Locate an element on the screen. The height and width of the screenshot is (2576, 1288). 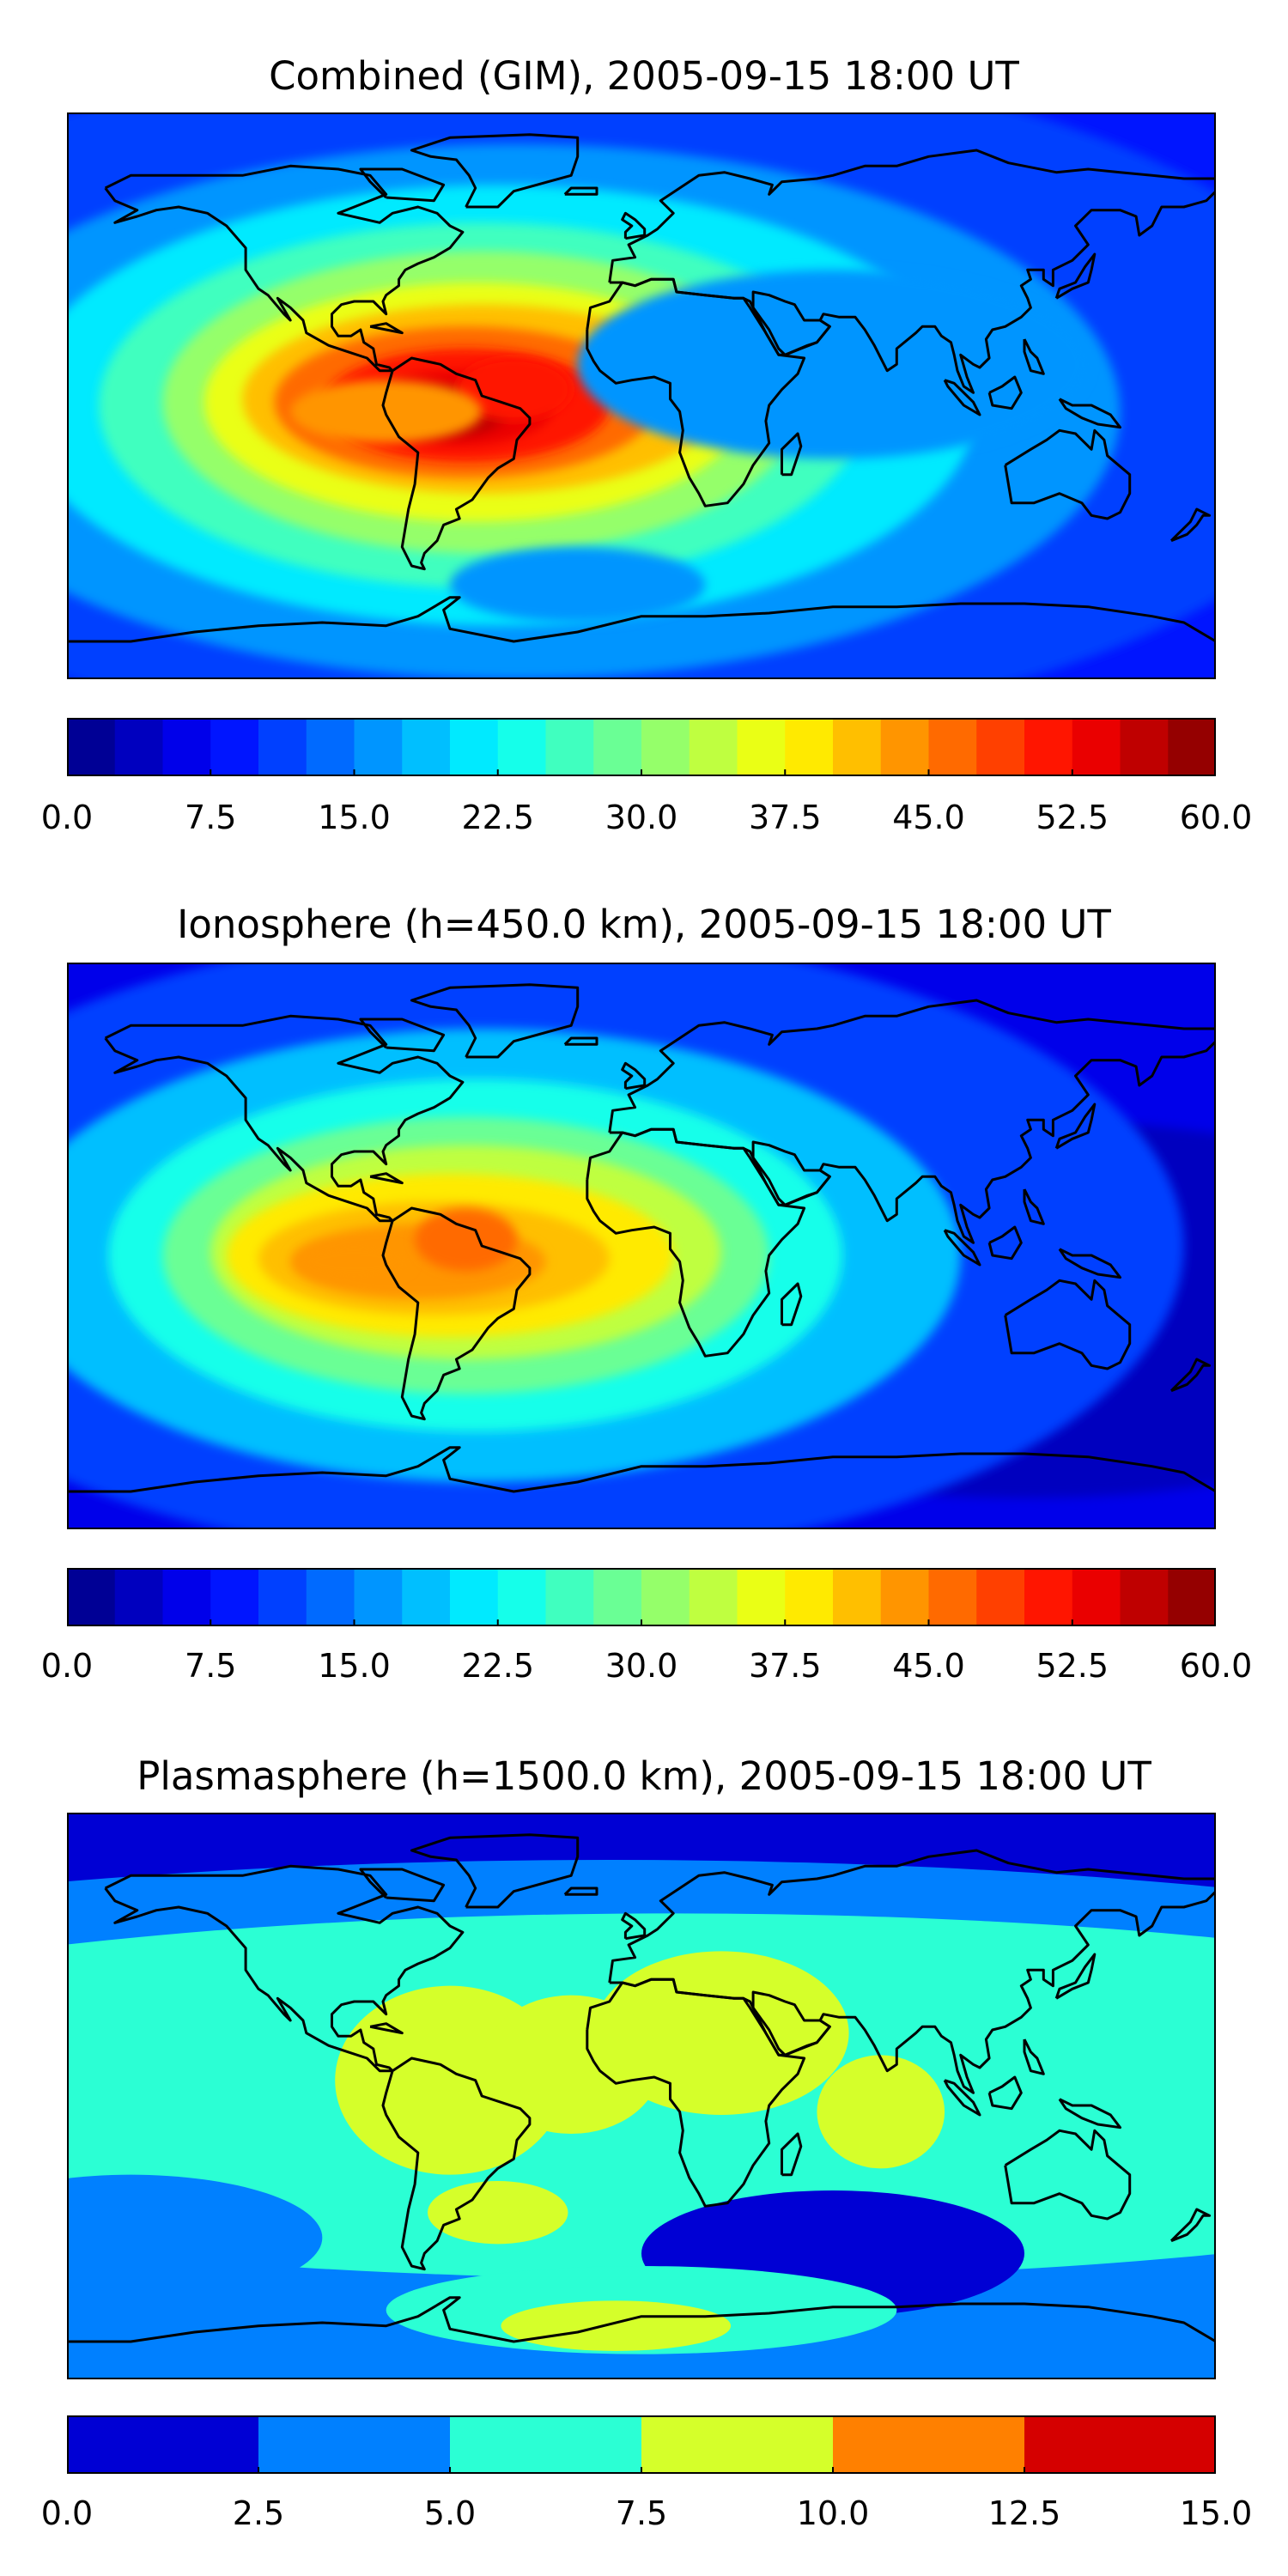
colorbar-svg-combined is located at coordinates (641, 747).